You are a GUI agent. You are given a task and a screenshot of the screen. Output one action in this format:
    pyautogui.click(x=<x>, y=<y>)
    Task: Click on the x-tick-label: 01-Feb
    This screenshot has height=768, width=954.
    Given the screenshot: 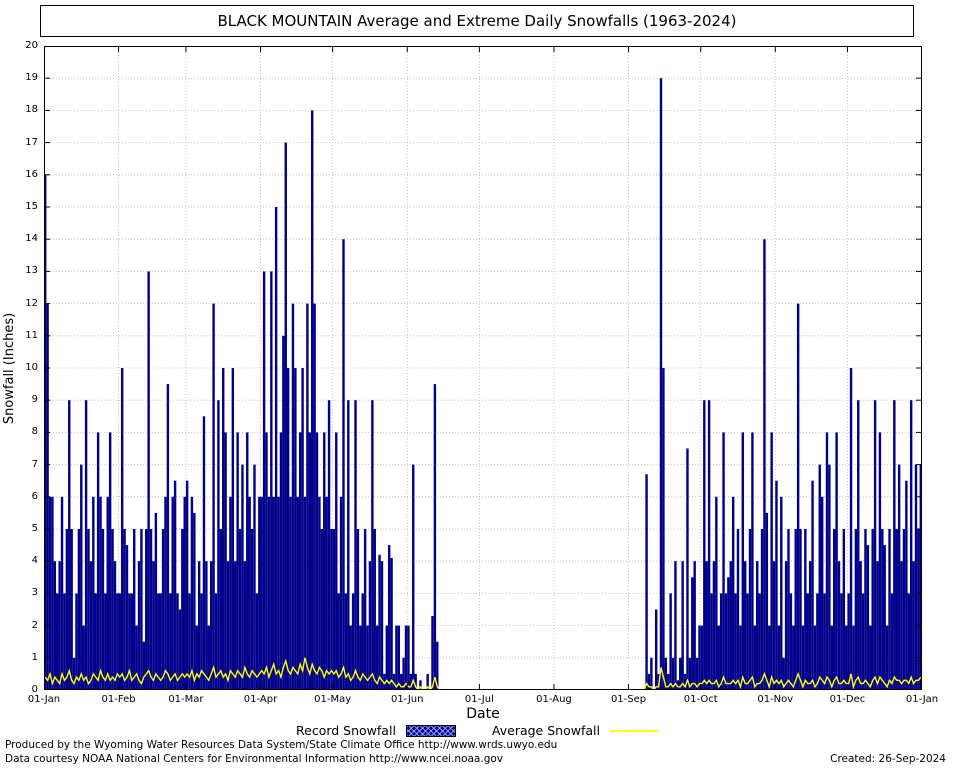 What is the action you would take?
    pyautogui.click(x=118, y=699)
    